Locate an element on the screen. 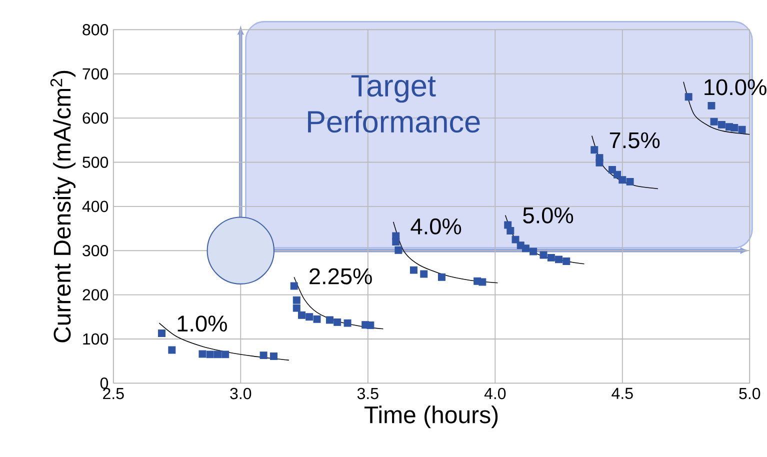 The image size is (767, 457). x-tick-label: 3.0 is located at coordinates (241, 394).